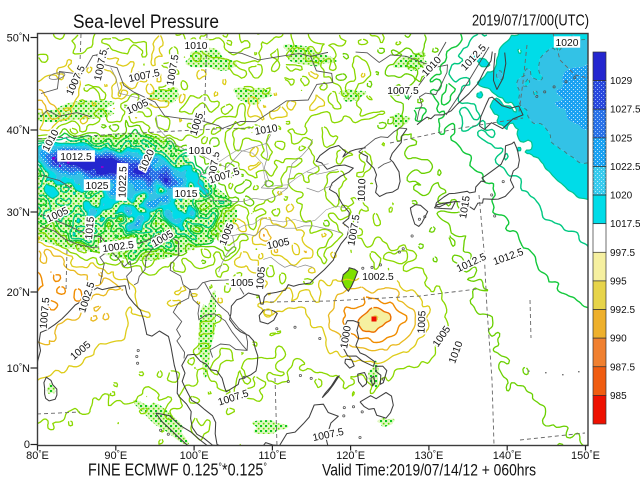 The image size is (640, 480). Describe the element at coordinates (27, 445) in the screenshot. I see `svg-text: 0` at that location.